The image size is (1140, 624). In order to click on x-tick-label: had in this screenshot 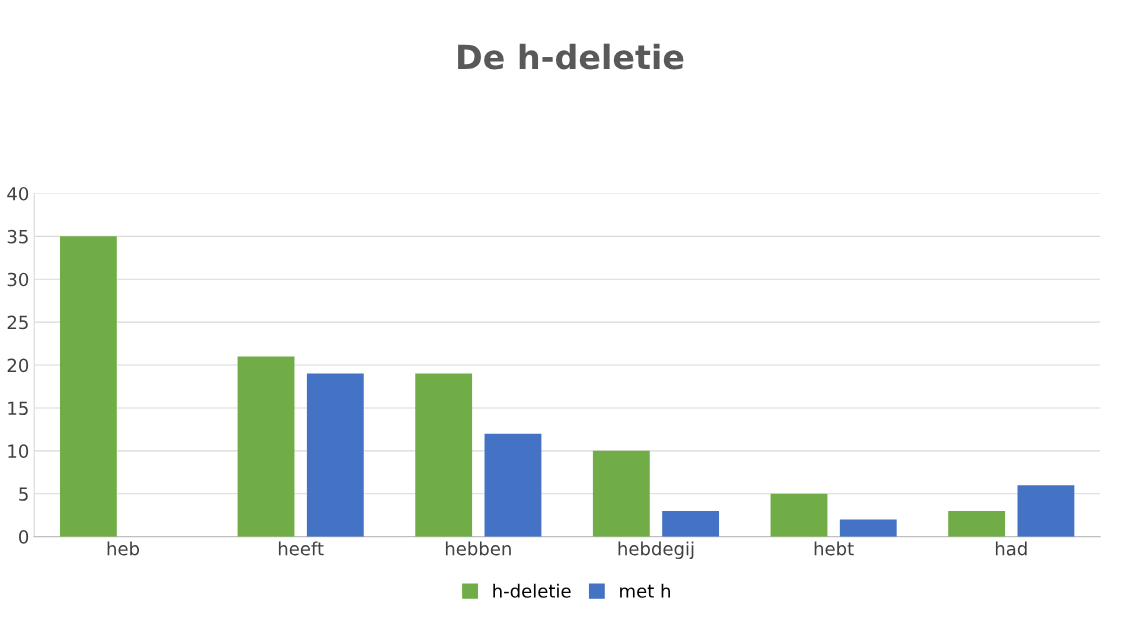, I will do `click(1011, 548)`.